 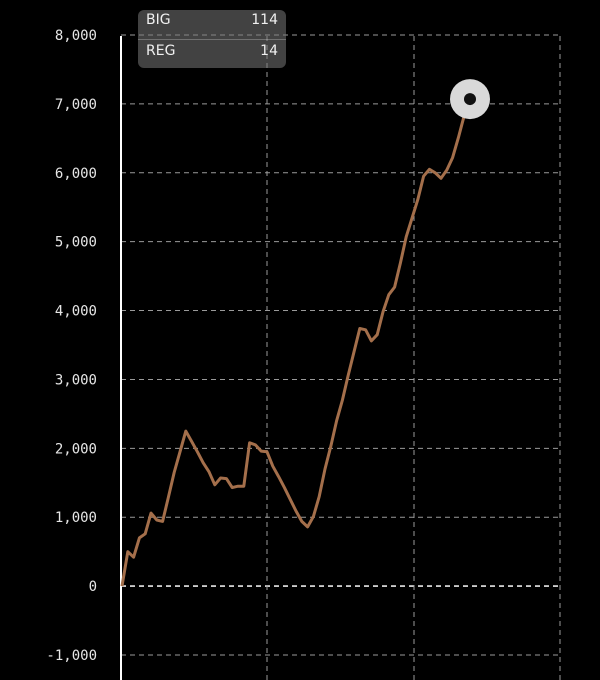 What do you see at coordinates (76, 36) in the screenshot?
I see `y-tick-label: 8,000` at bounding box center [76, 36].